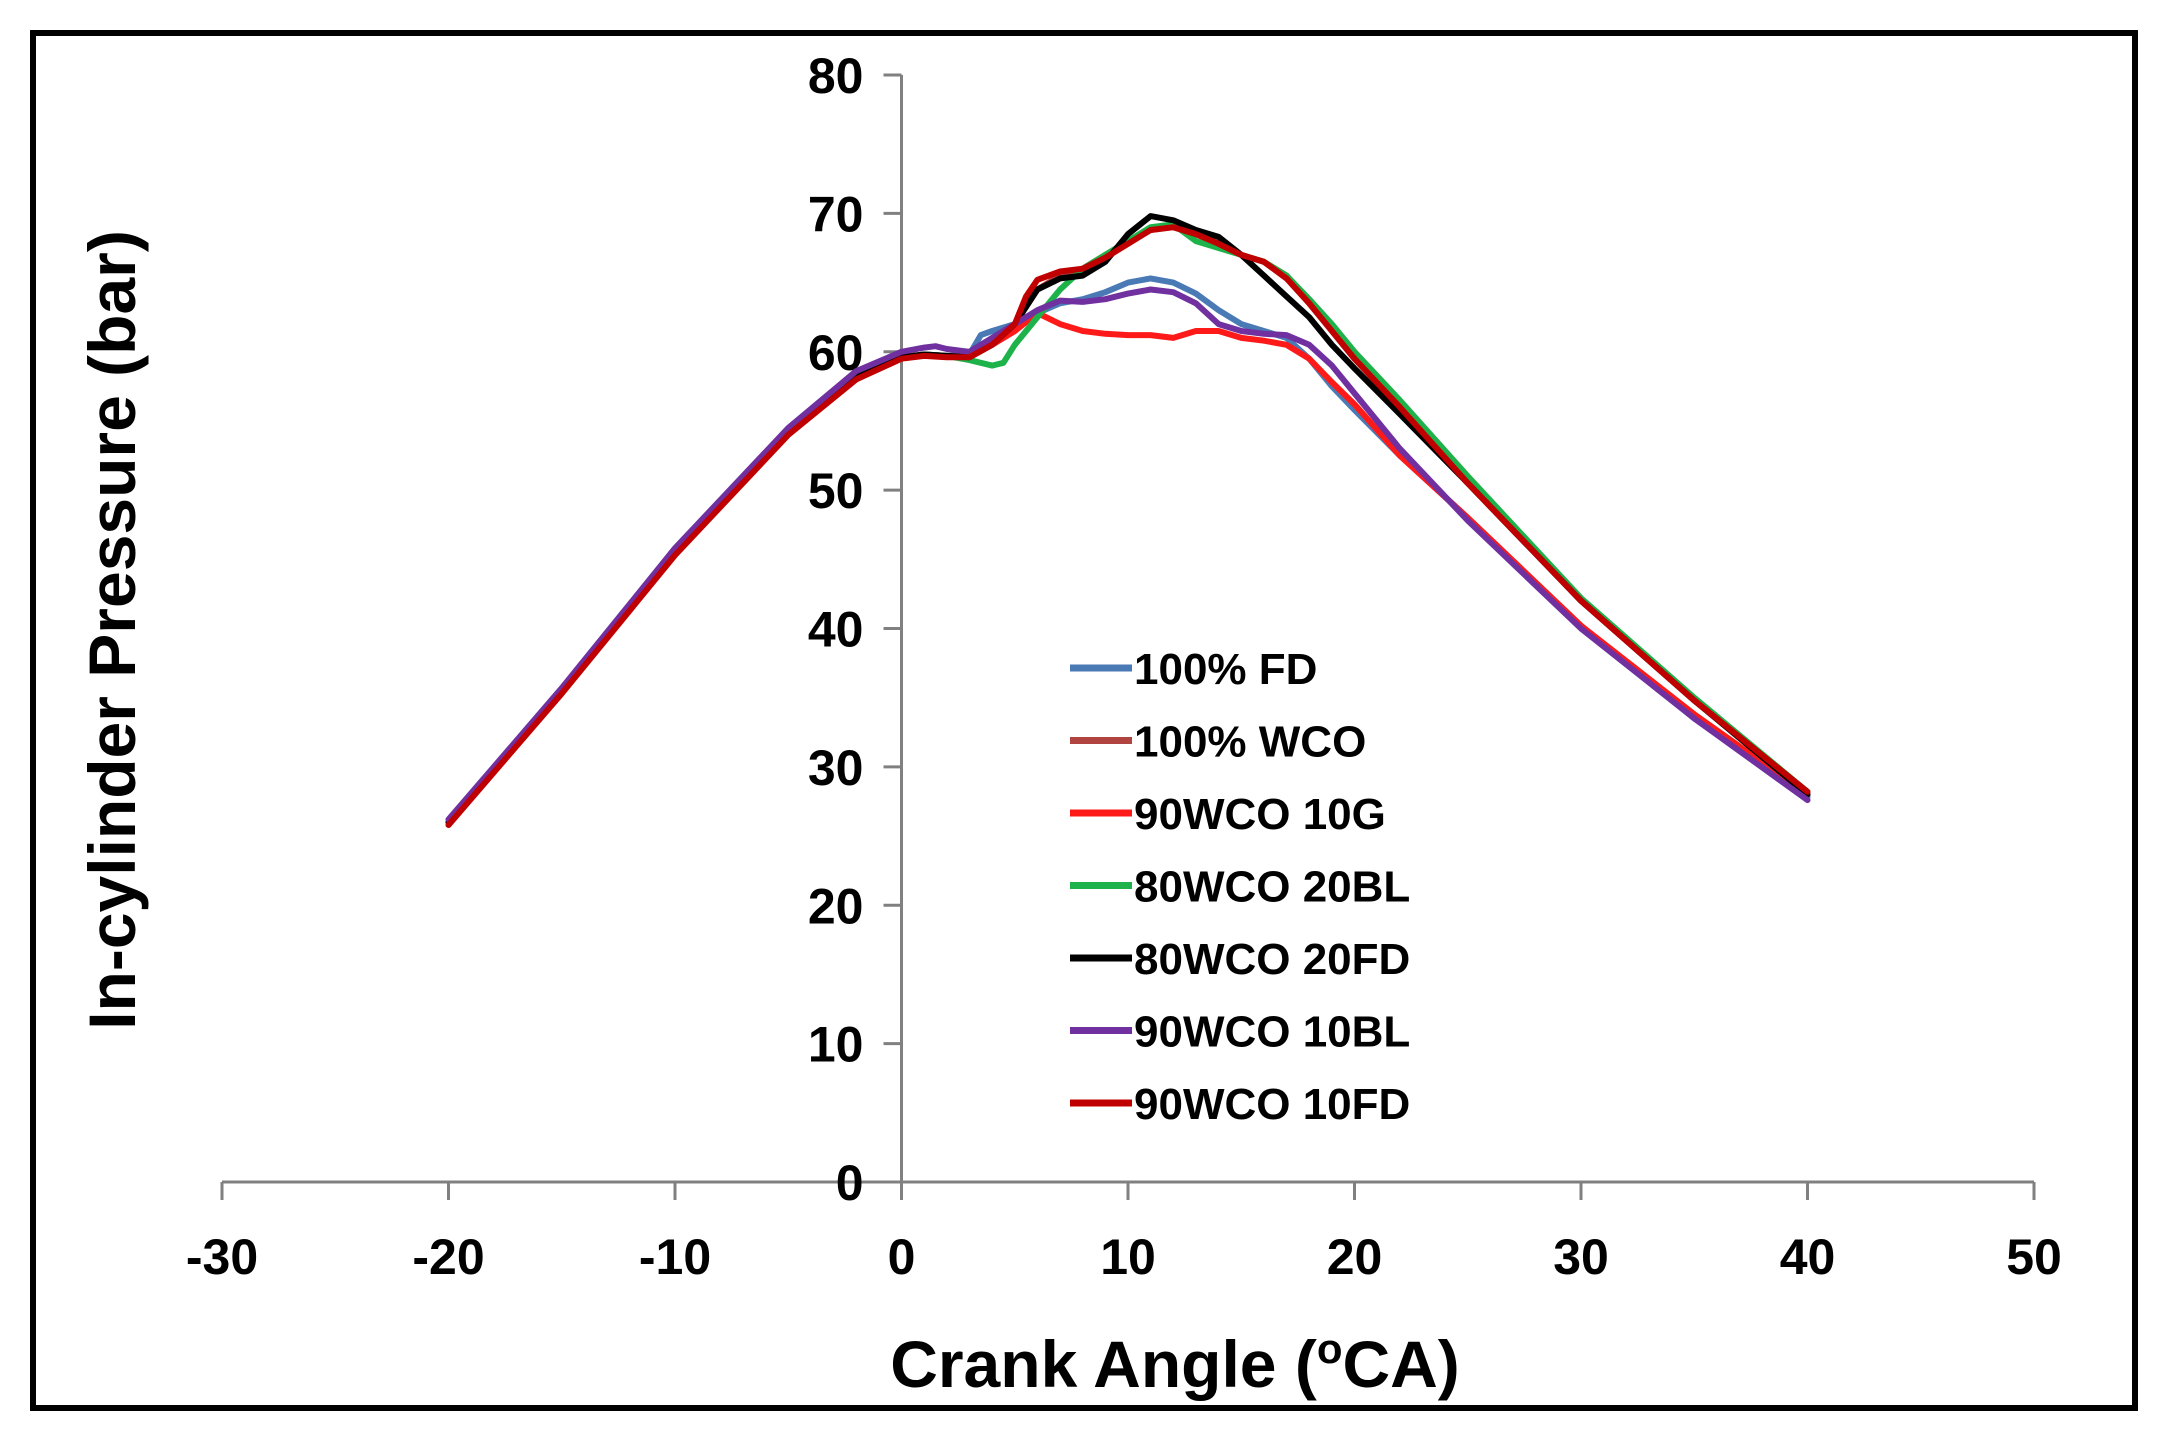  What do you see at coordinates (1330, 1348) in the screenshot?
I see `x-axis-title-sup: o` at bounding box center [1330, 1348].